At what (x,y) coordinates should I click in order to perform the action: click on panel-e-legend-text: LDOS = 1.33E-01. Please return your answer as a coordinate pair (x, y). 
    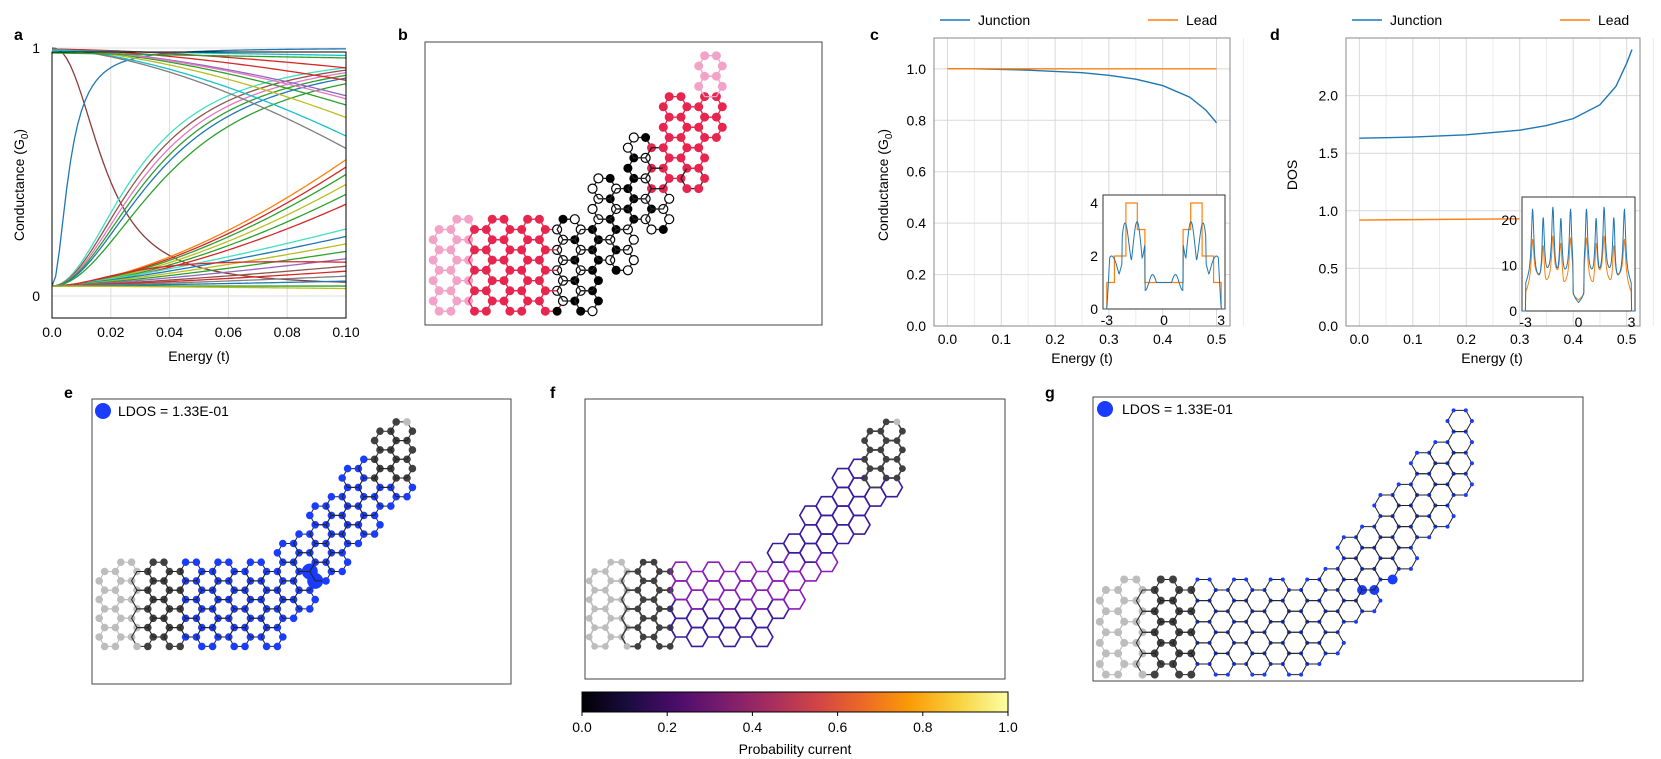
    Looking at the image, I should click on (173, 411).